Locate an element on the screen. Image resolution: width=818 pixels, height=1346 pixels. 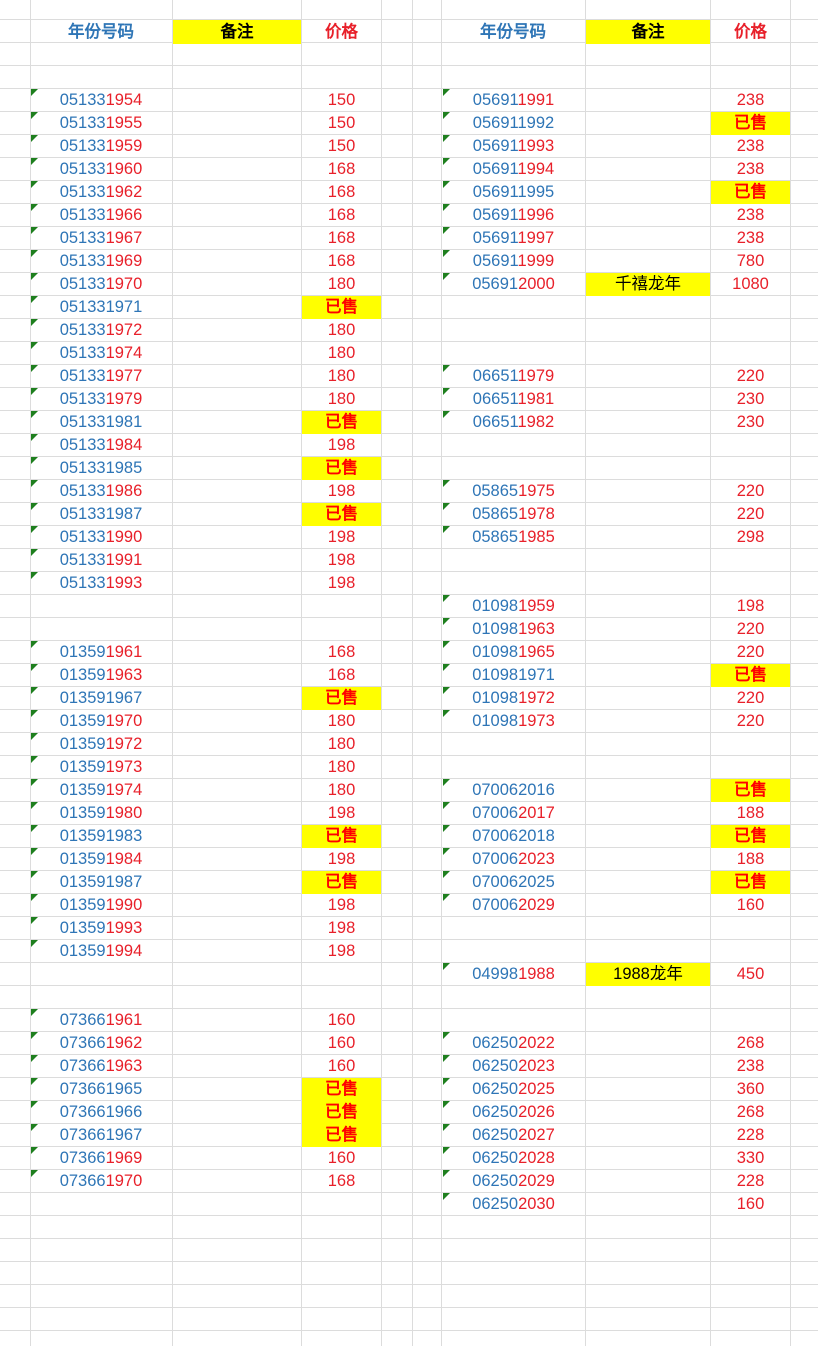
left-code-cell: 051331990 is located at coordinates (101, 537).